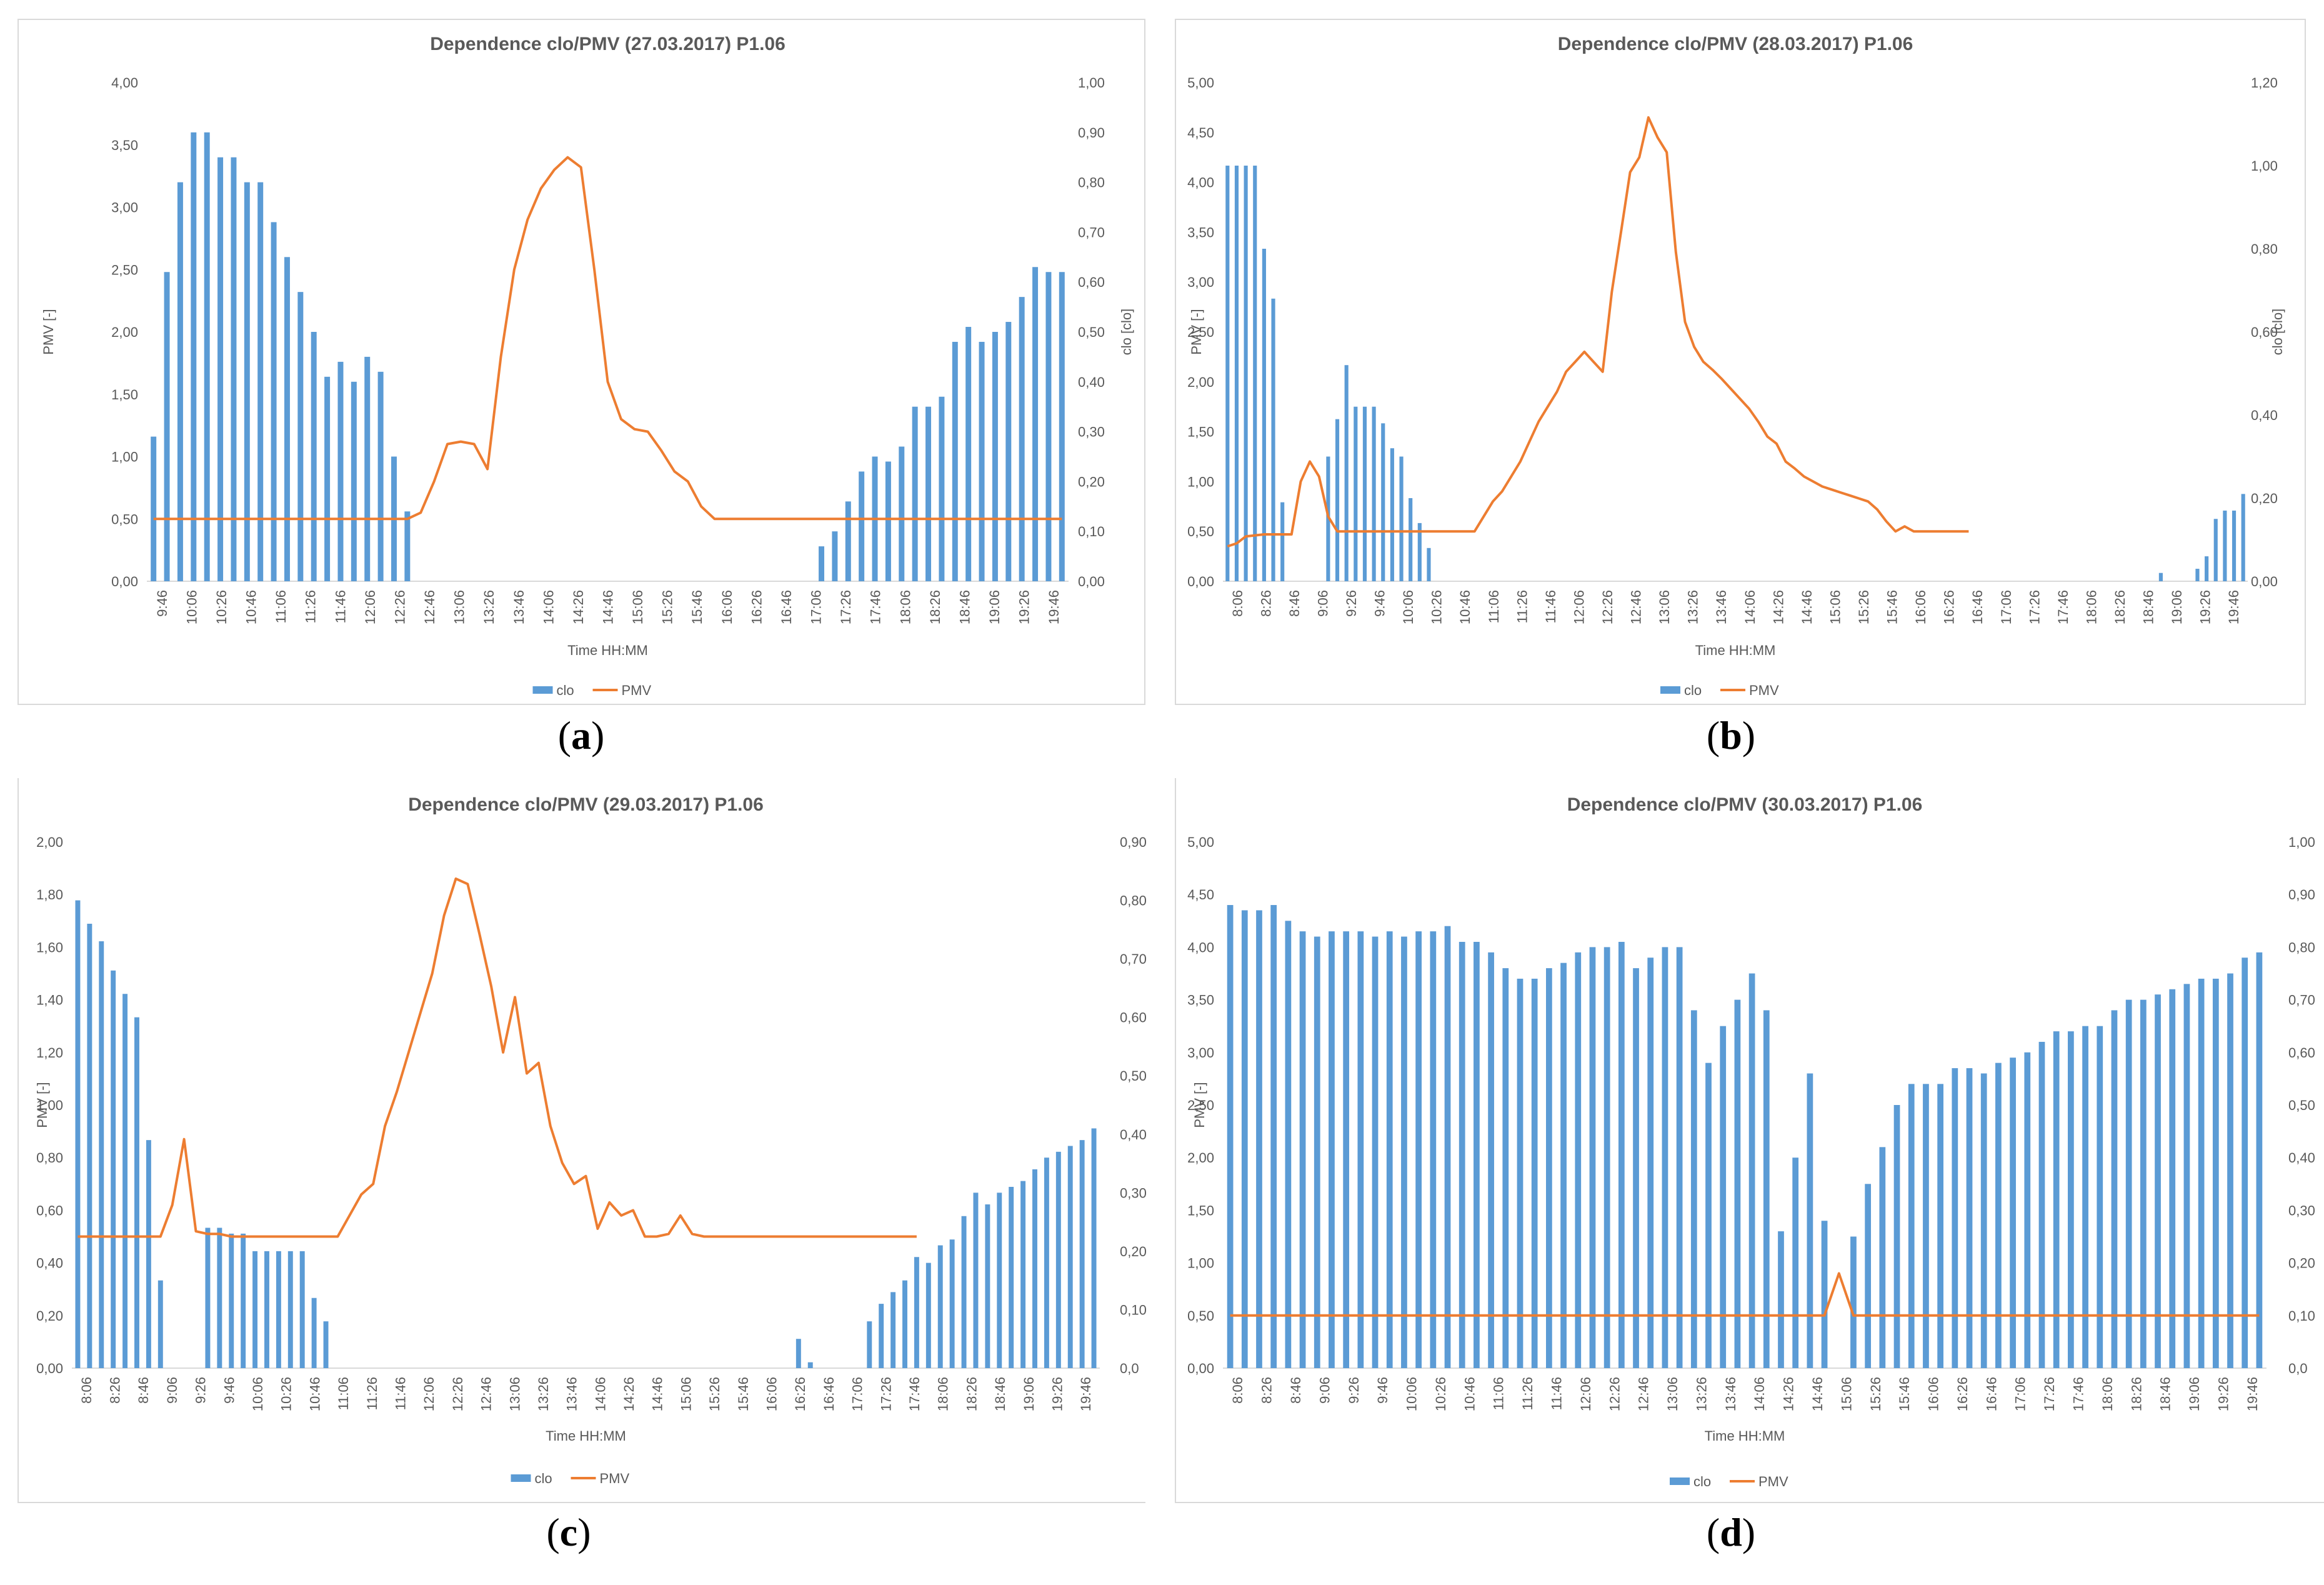 This screenshot has height=1585, width=2324. What do you see at coordinates (1731, 1532) in the screenshot?
I see `panel-letter-d: (d)` at bounding box center [1731, 1532].